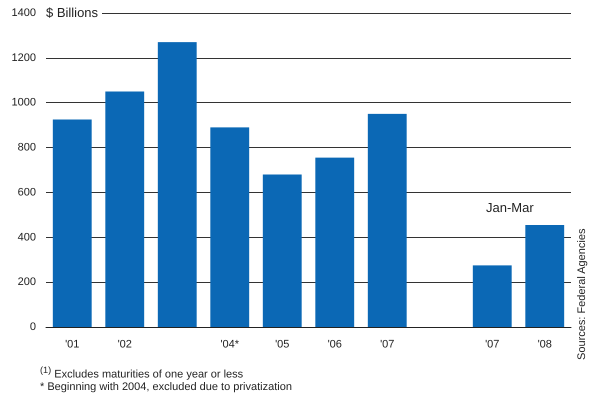 This screenshot has width=595, height=401. What do you see at coordinates (27, 282) in the screenshot?
I see `y-tick-label: 200` at bounding box center [27, 282].